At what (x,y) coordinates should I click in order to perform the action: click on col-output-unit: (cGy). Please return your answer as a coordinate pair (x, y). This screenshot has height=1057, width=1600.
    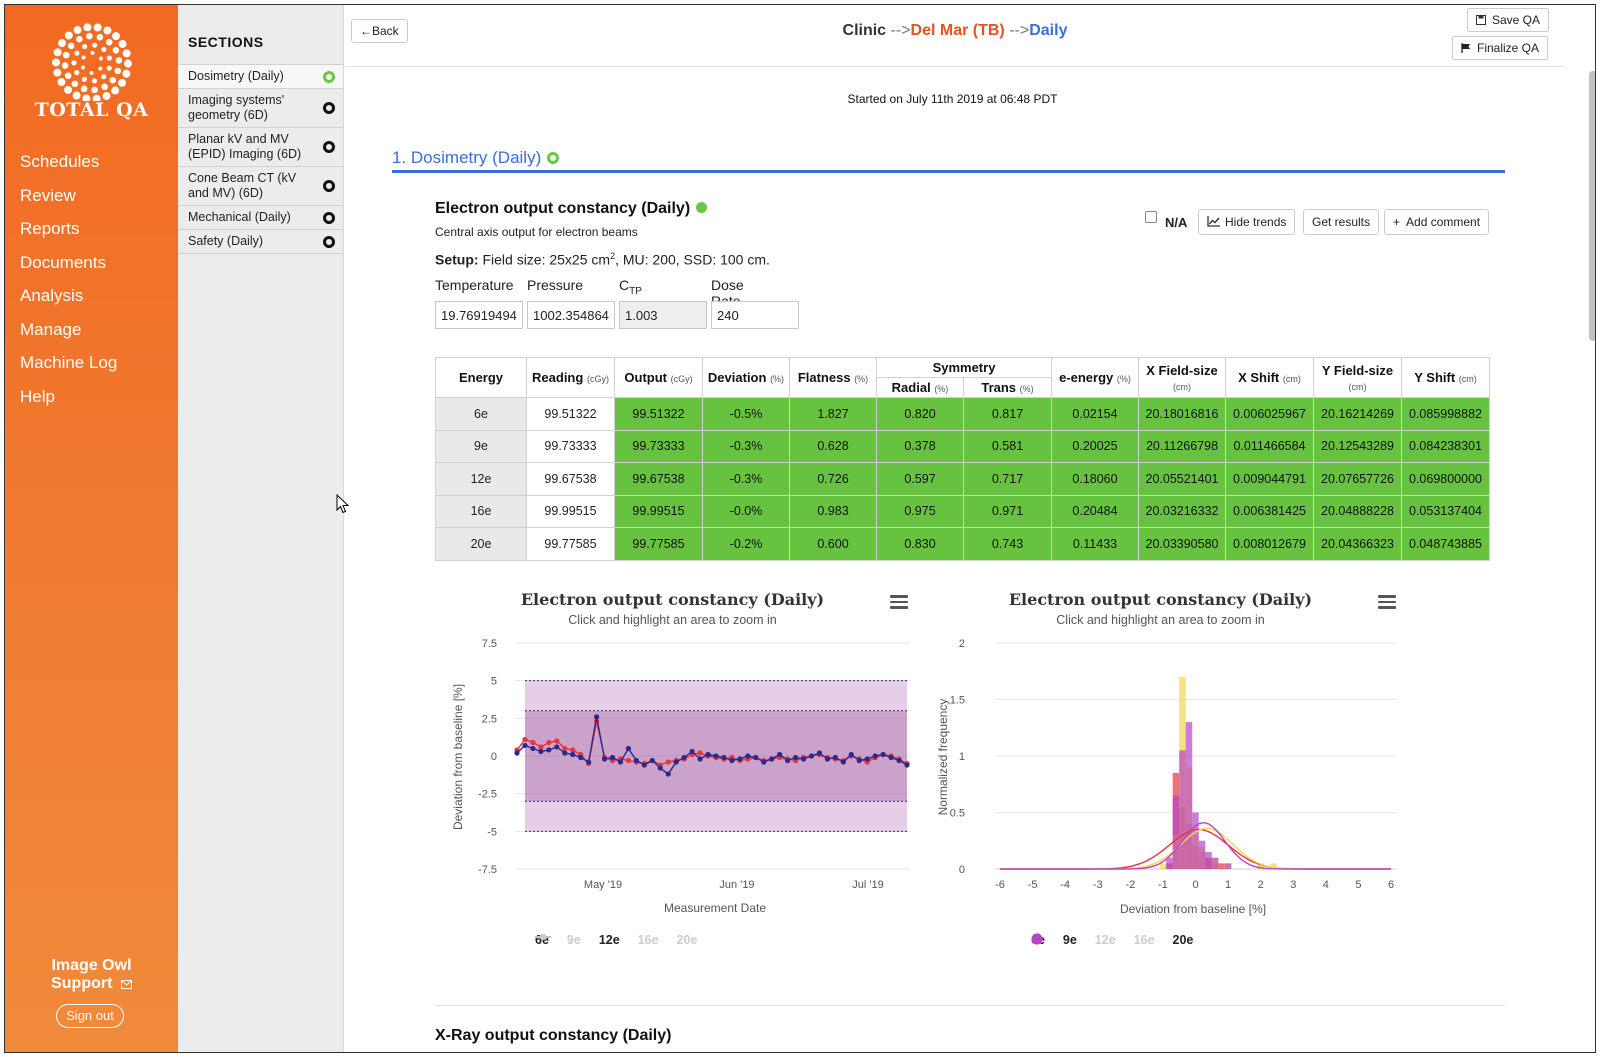
    Looking at the image, I should click on (681, 379).